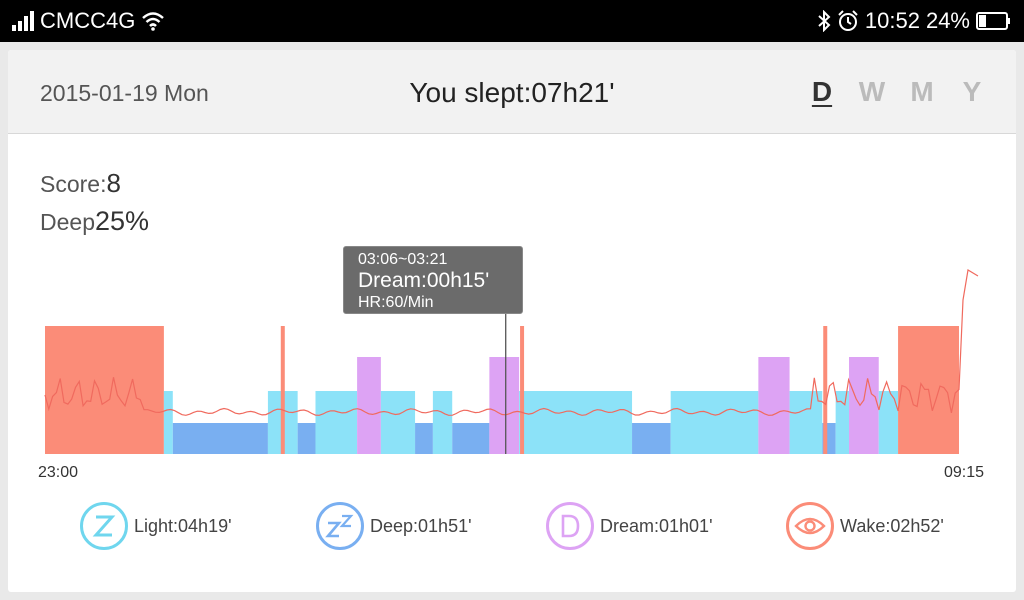 The image size is (1024, 600). I want to click on wake-eye-icon, so click(810, 526).